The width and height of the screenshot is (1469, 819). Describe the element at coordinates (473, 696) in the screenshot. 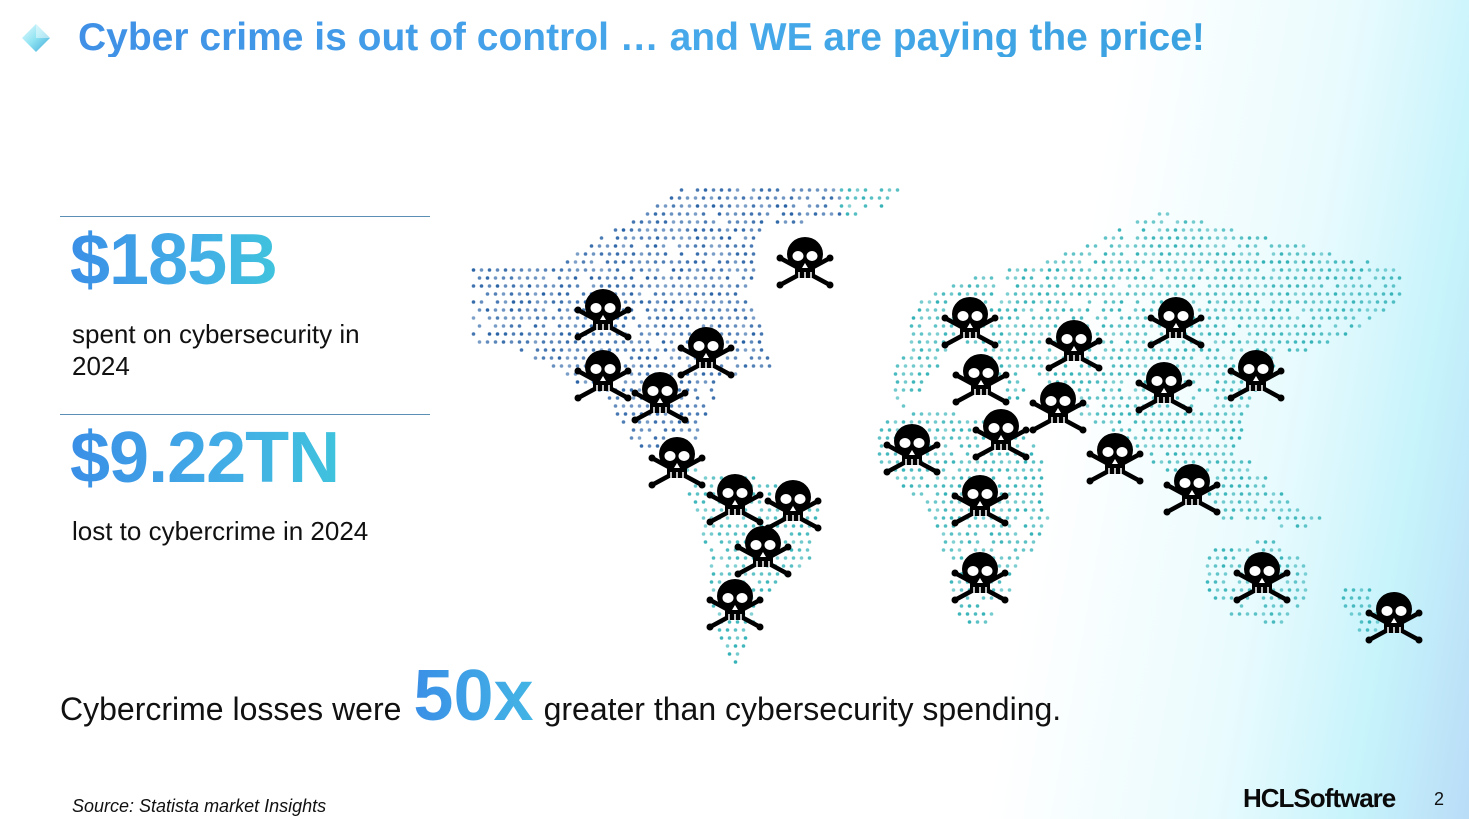

I see `comparison-multiplier: 50x` at that location.